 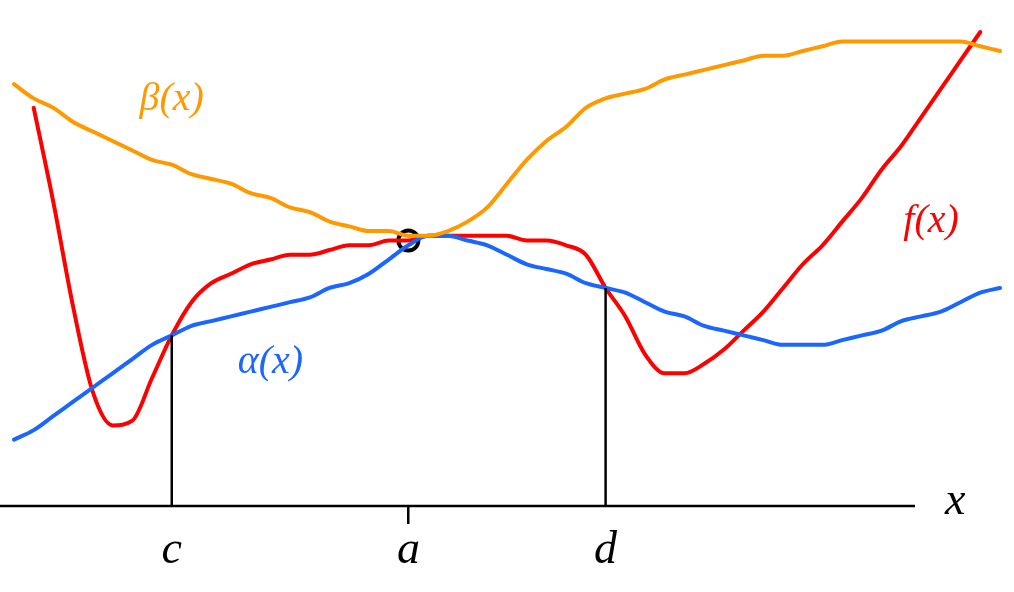 I want to click on x-tick-label: c, so click(x=171, y=548).